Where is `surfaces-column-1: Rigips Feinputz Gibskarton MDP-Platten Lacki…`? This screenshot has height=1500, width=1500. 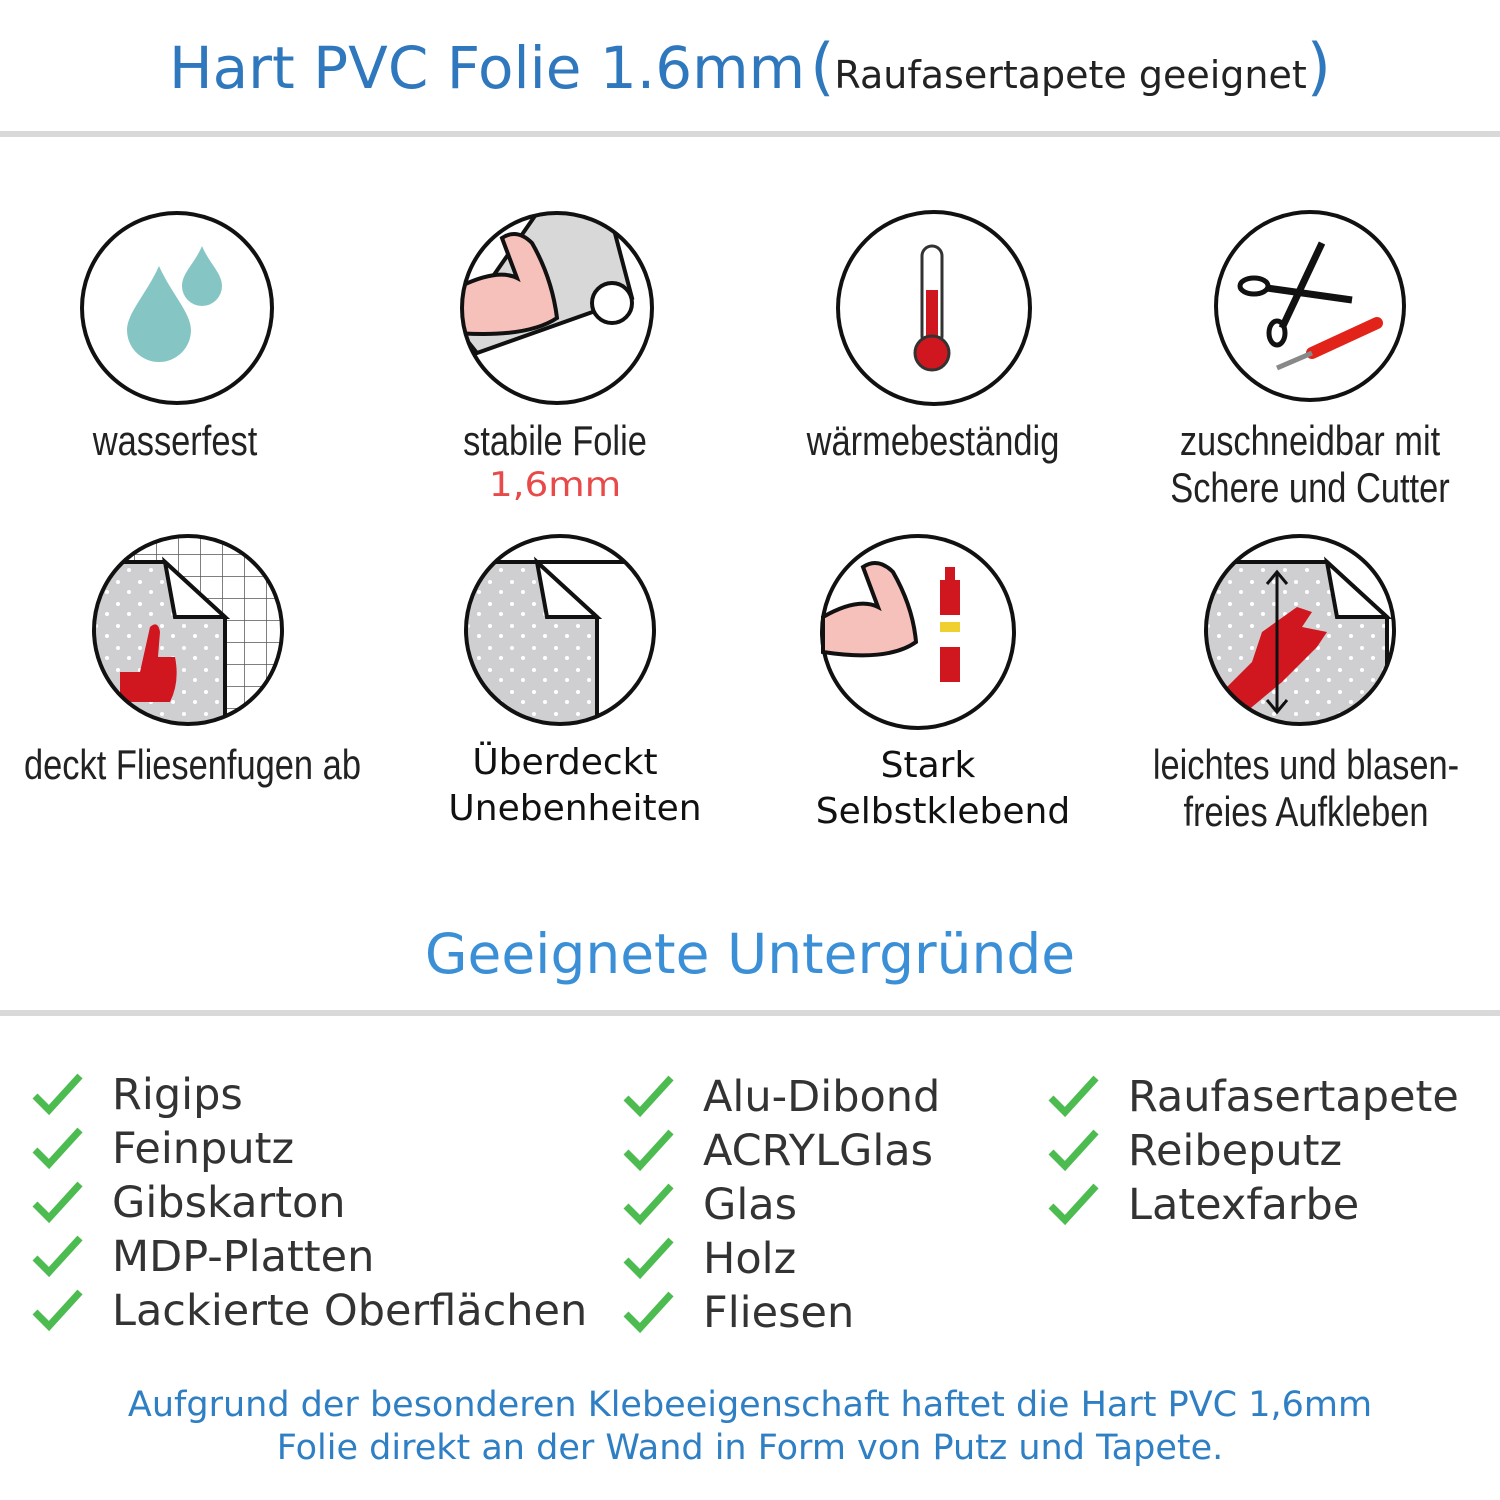
surfaces-column-1: Rigips Feinputz Gibskarton MDP-Platten Lacki… is located at coordinates (309, 1203).